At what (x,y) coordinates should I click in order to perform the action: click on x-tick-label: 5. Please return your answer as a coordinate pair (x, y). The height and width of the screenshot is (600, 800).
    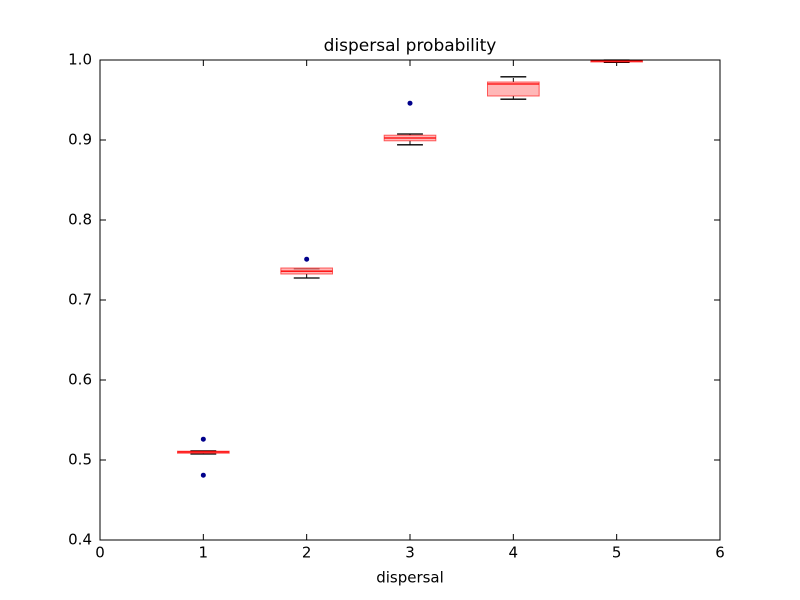
    Looking at the image, I should click on (617, 553).